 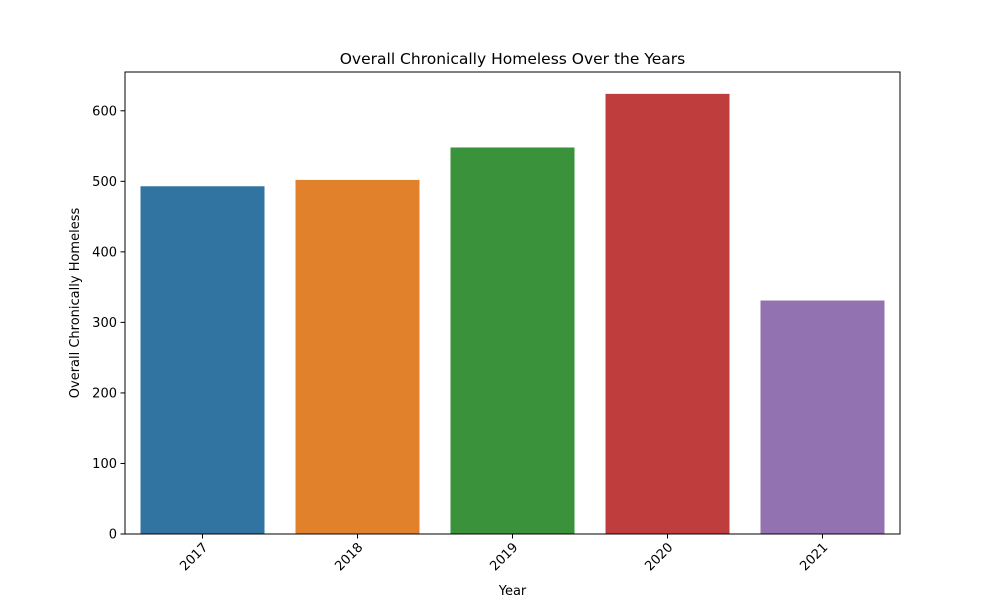 I want to click on bar-2020, so click(x=667, y=313).